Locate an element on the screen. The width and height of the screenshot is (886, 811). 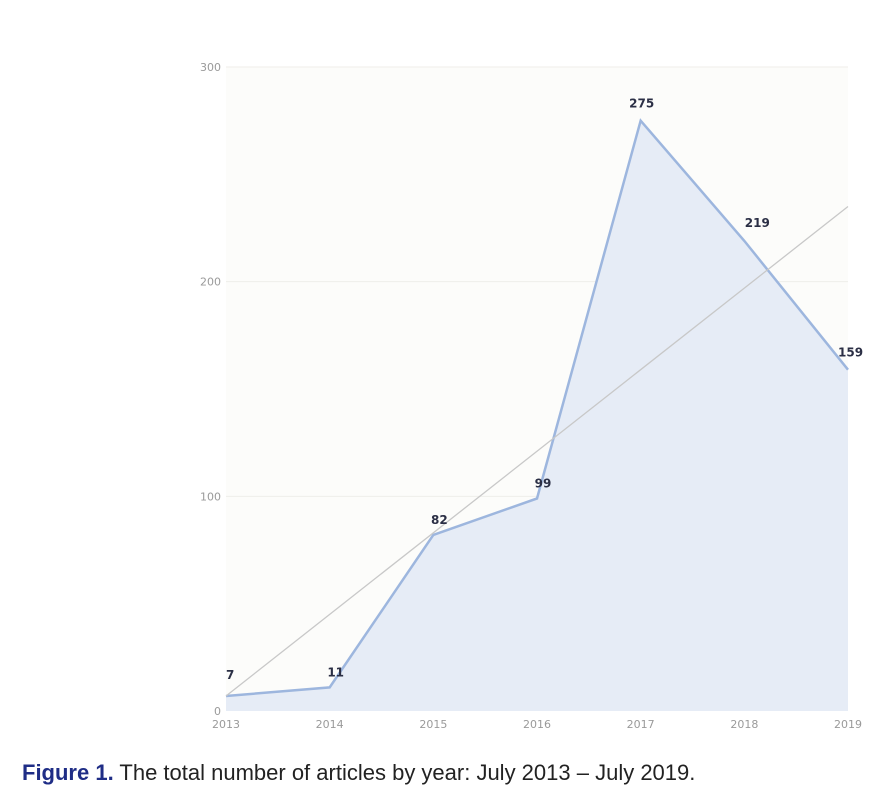
x-tick-labels: 2013 2014 2015 2016 2017 2018 2019 is located at coordinates (537, 724).